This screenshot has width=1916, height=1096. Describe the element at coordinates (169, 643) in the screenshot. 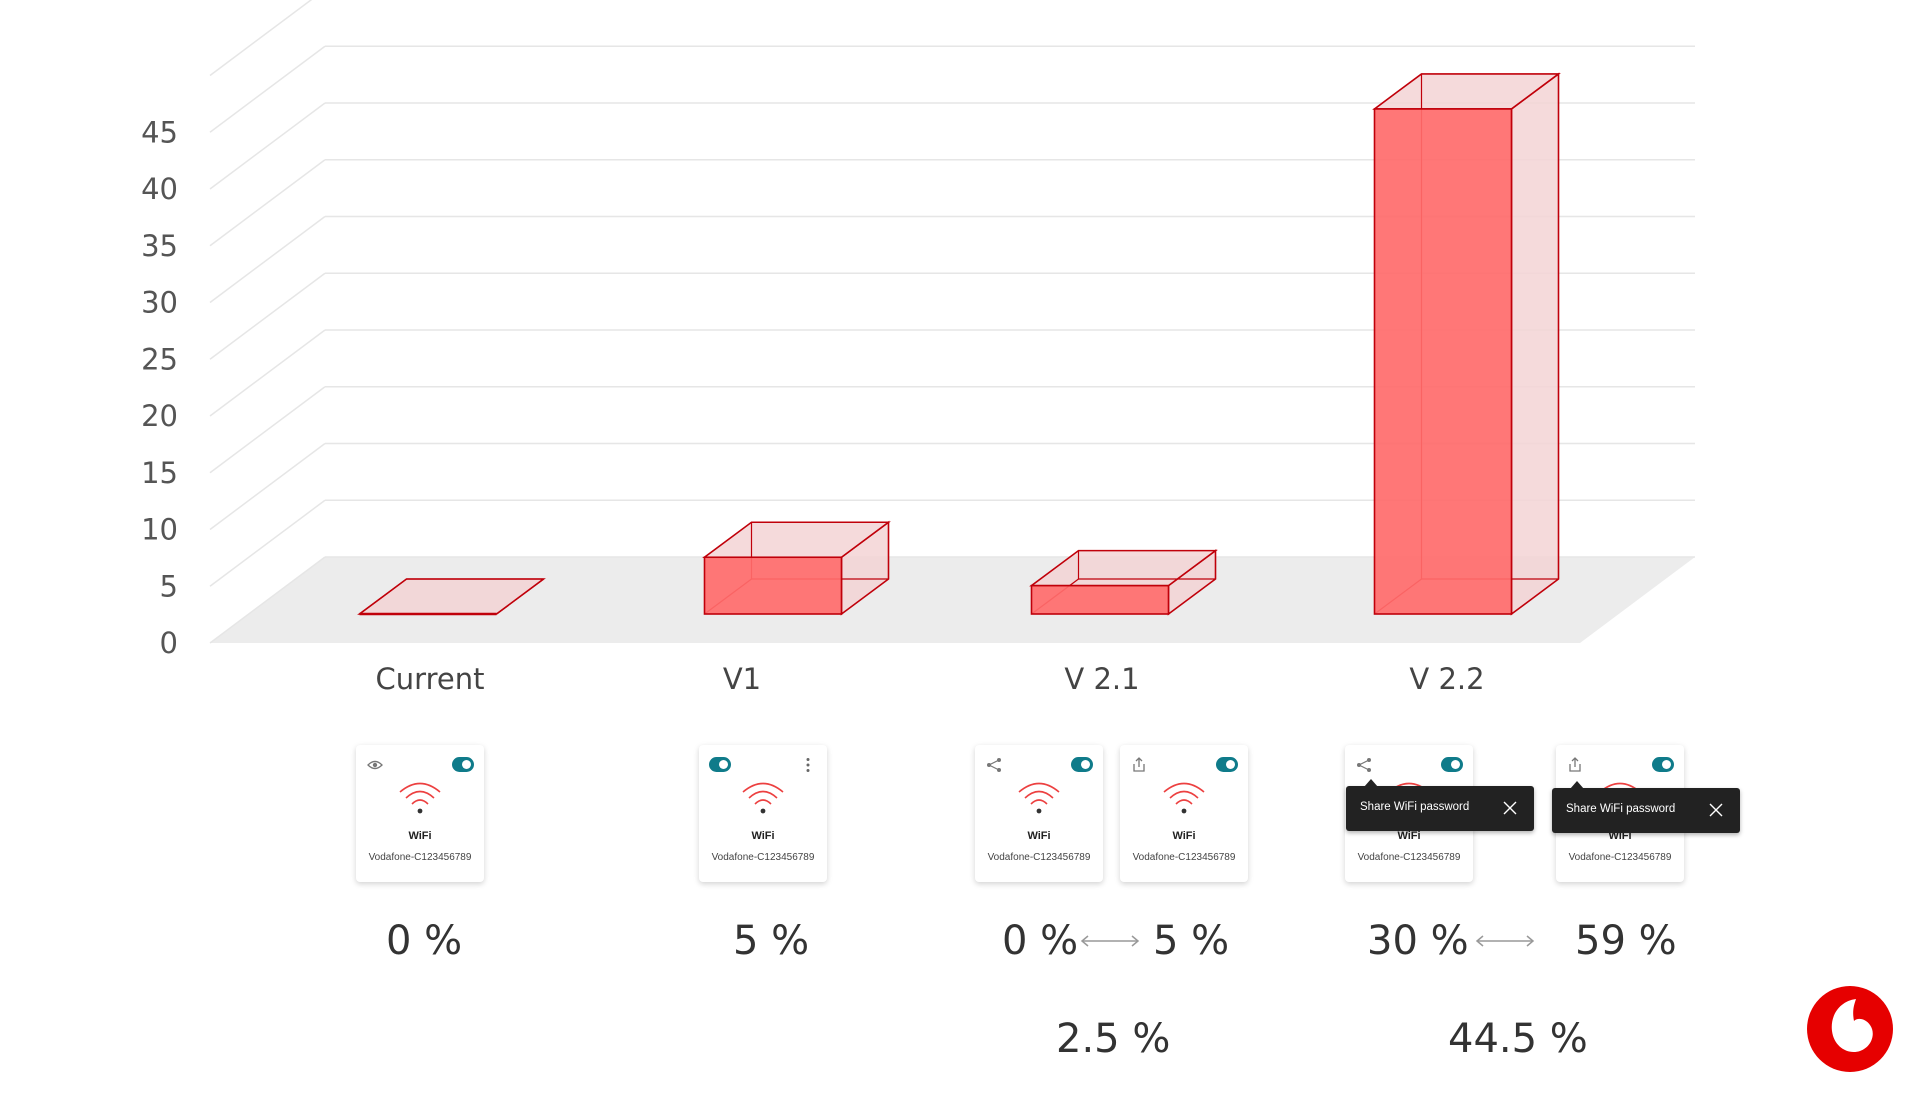

I see `y-tick-label: 0` at that location.